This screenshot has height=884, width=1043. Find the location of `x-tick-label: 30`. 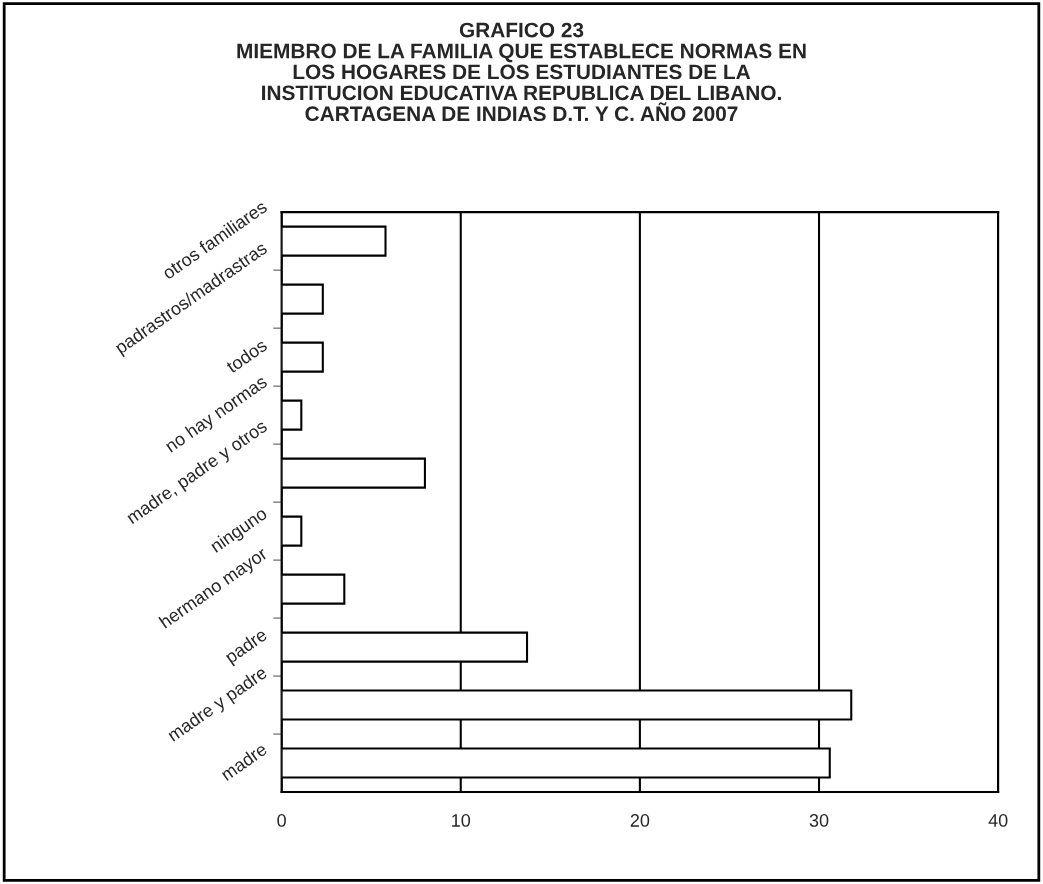

x-tick-label: 30 is located at coordinates (819, 820).